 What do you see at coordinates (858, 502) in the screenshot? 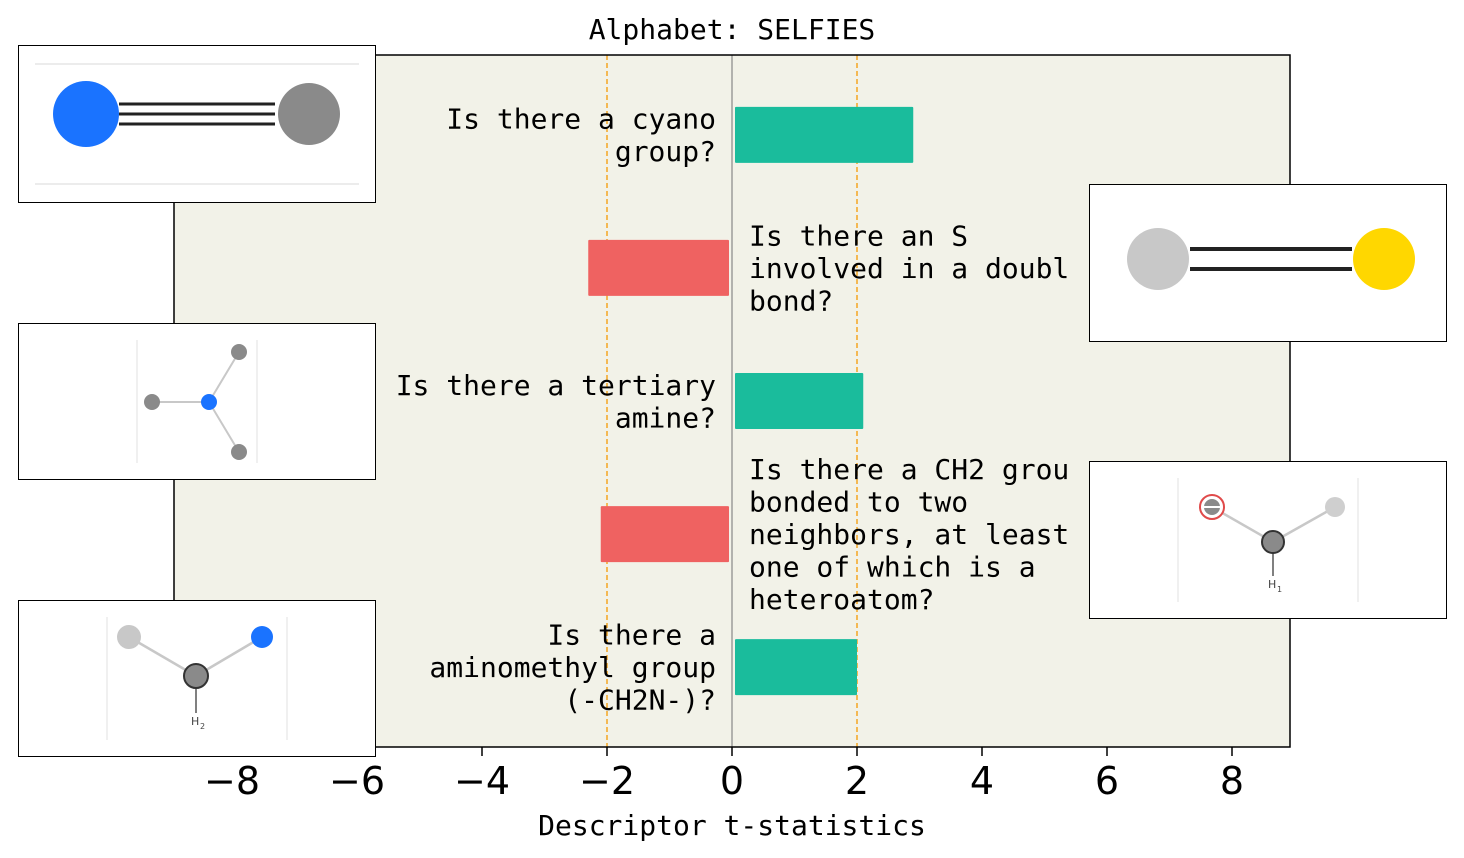
I see `bar-label-line: bonded to two` at bounding box center [858, 502].